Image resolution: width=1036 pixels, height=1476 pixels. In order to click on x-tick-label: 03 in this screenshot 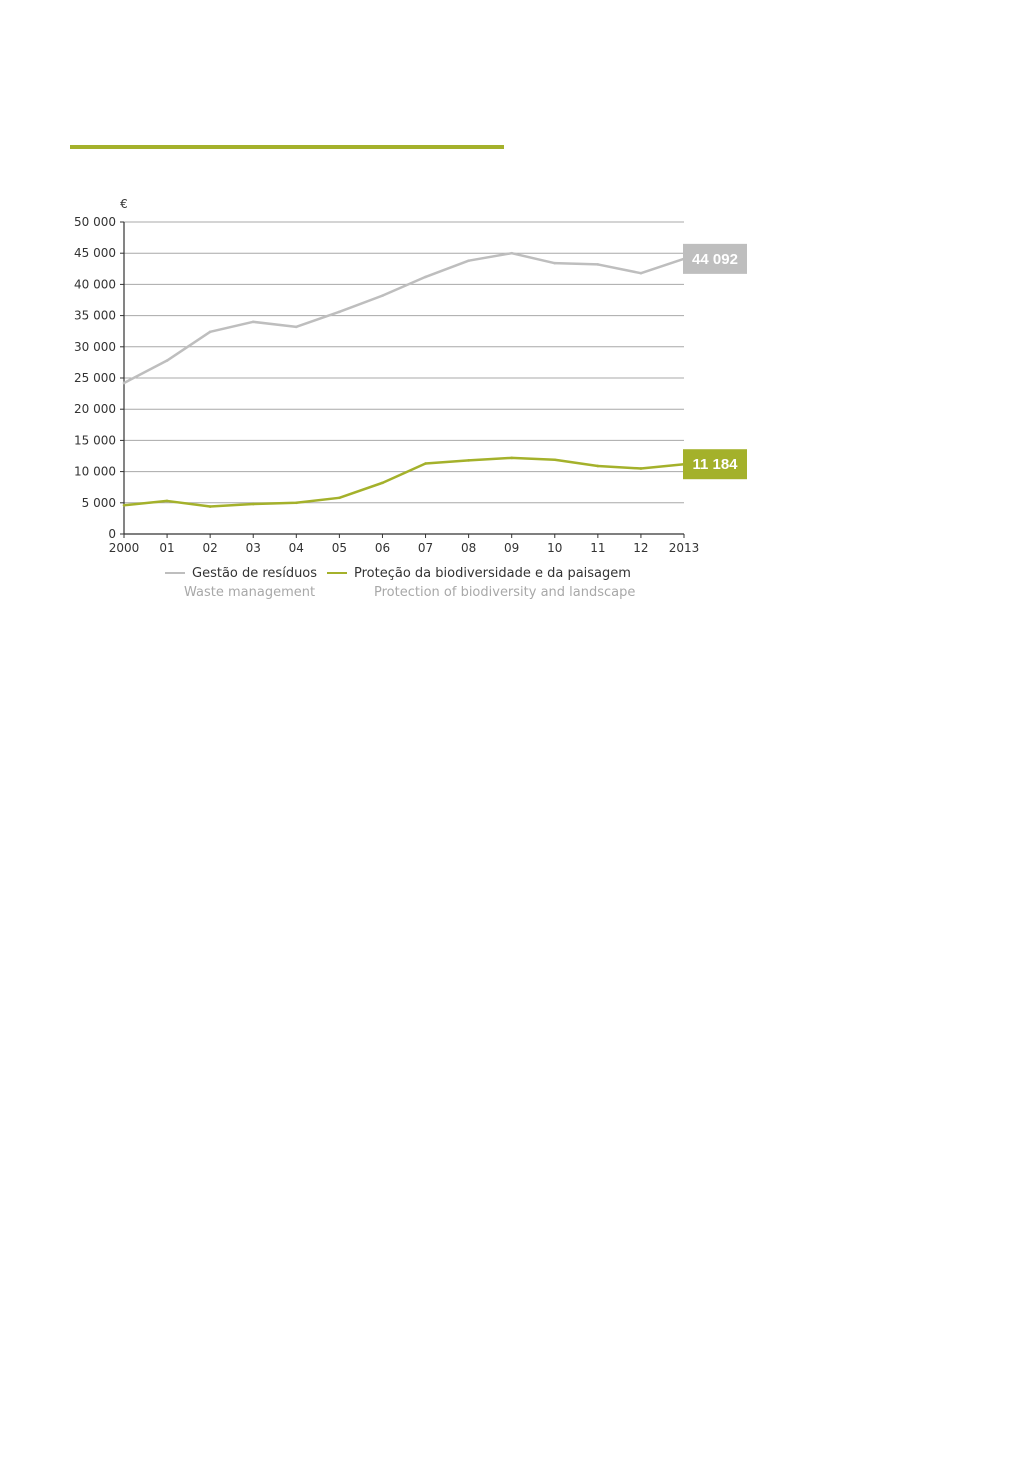, I will do `click(253, 548)`.